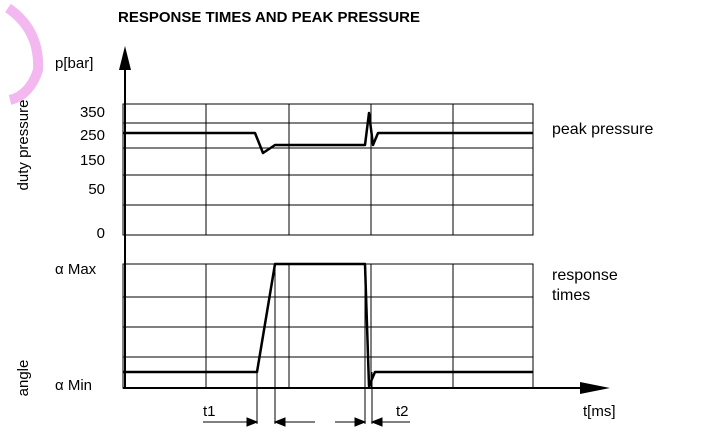  I want to click on x-arrow, so click(595, 388).